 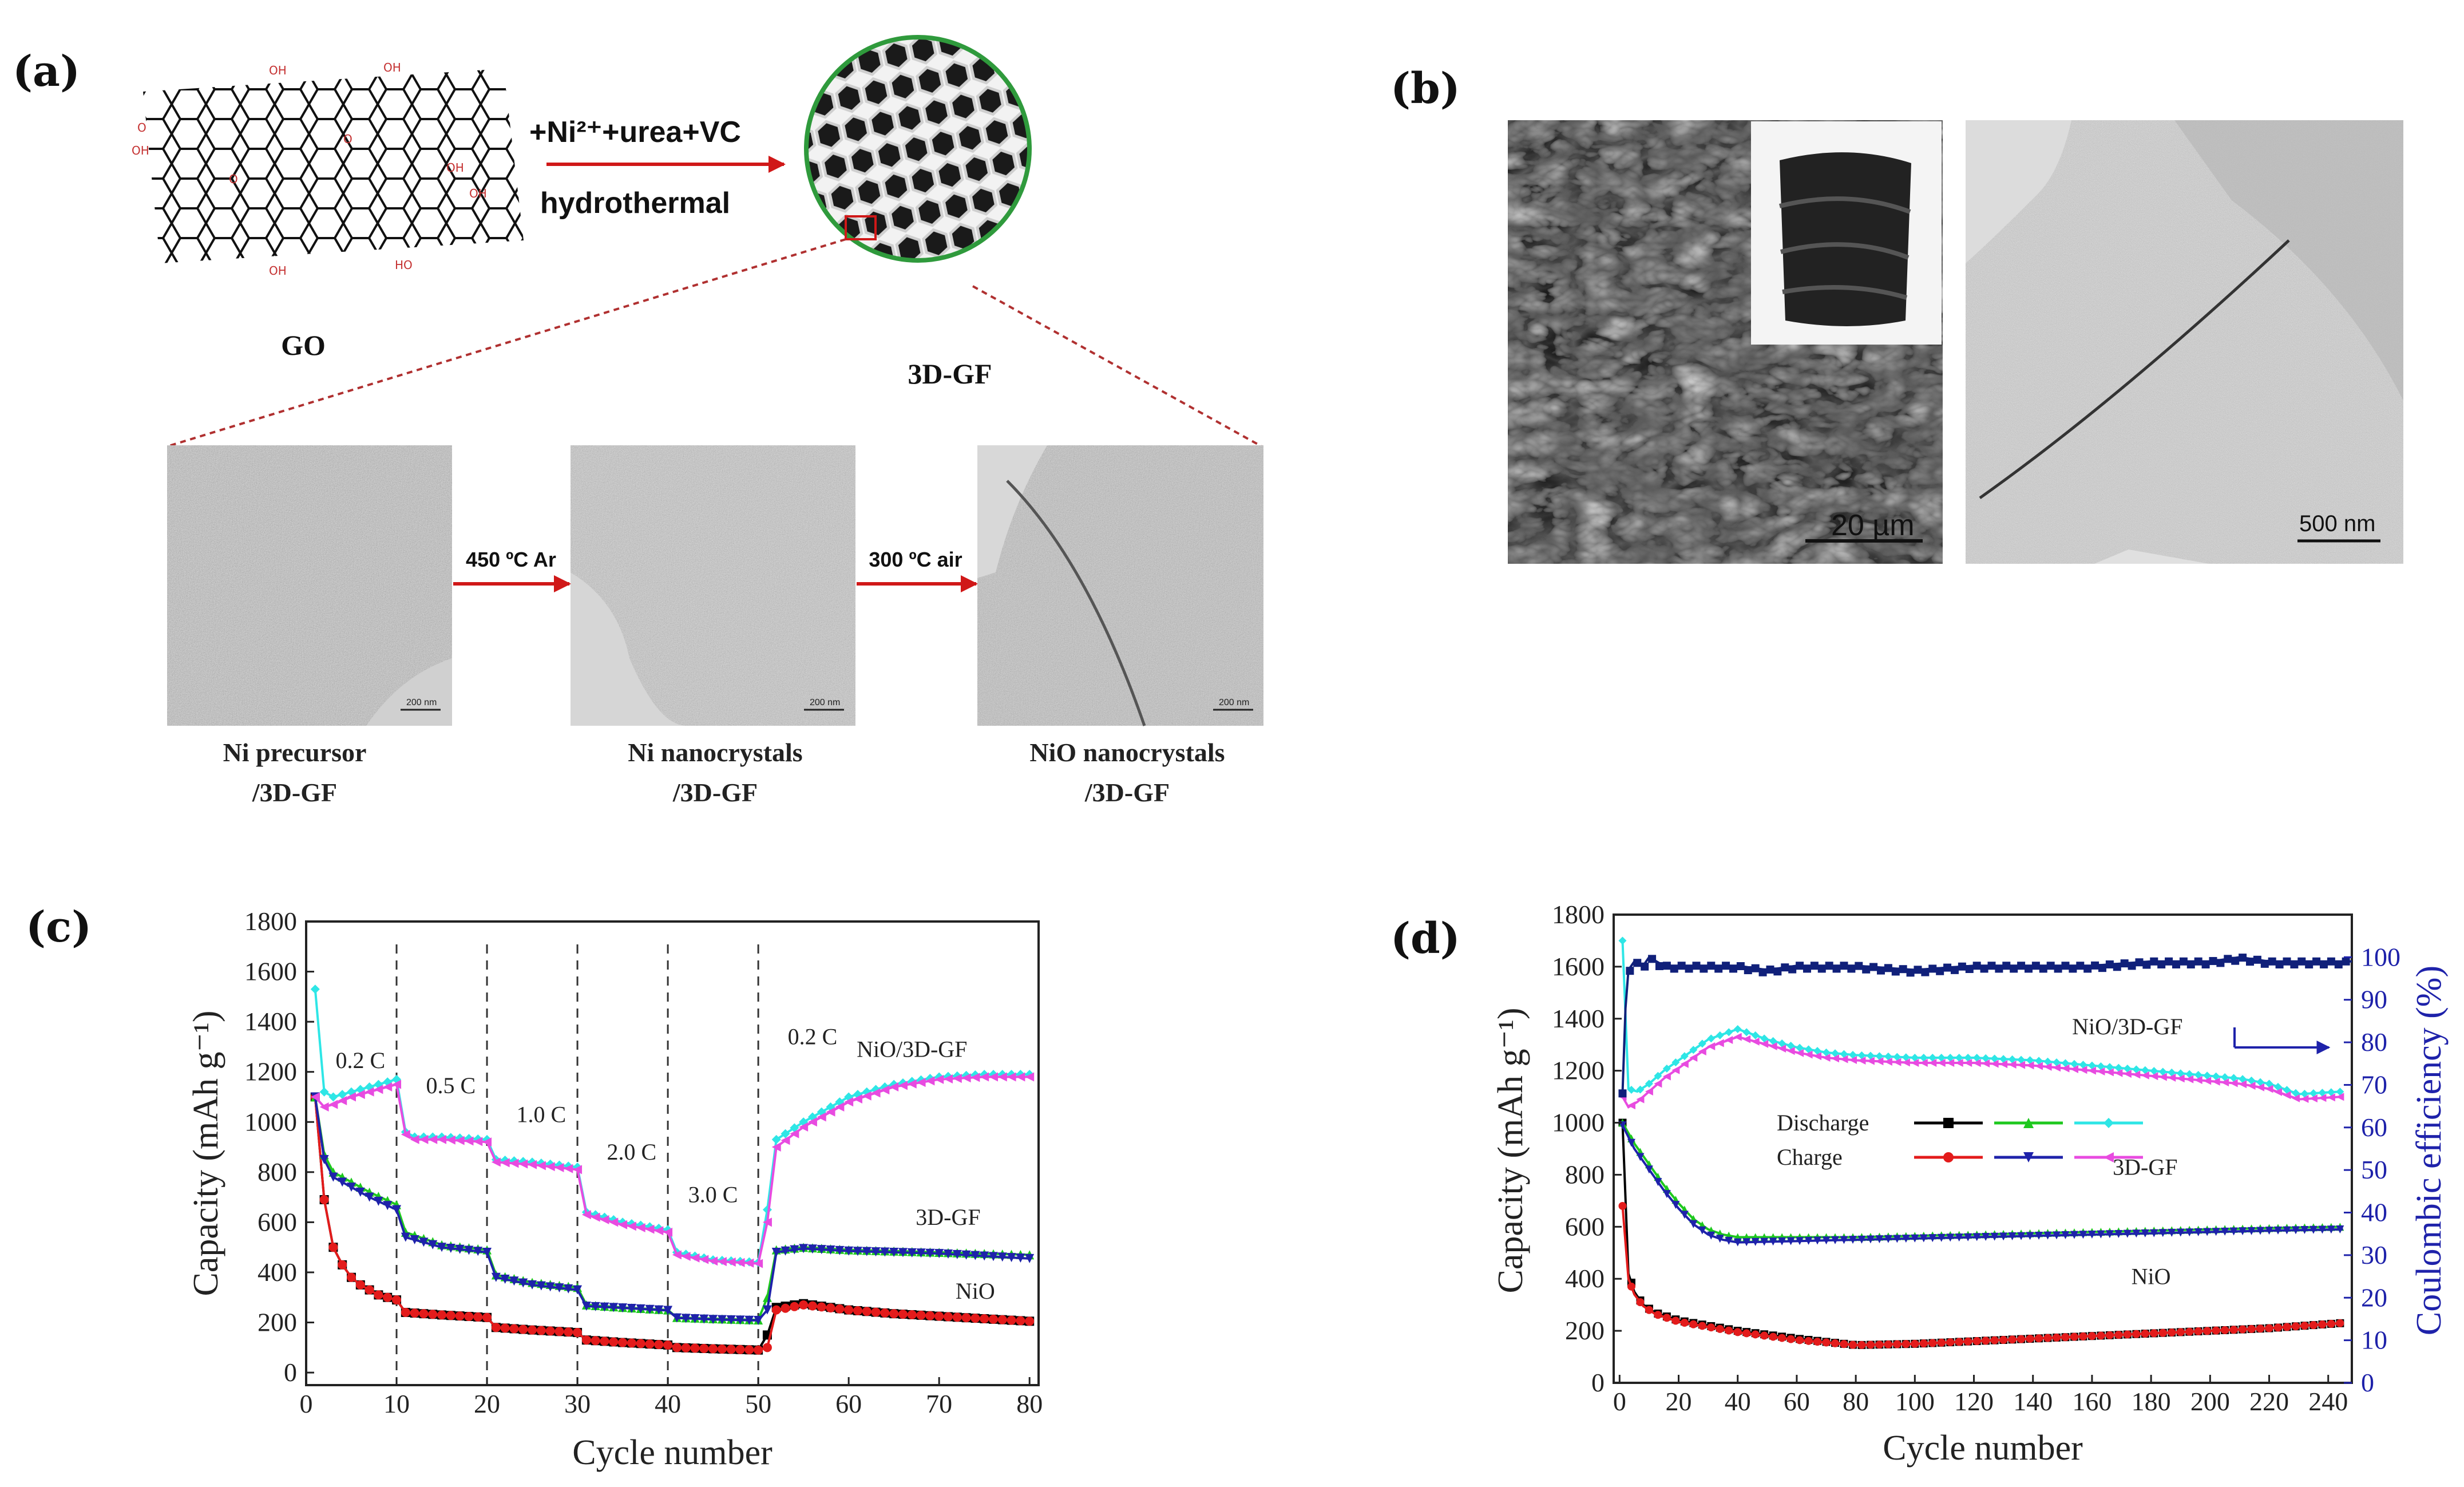 What do you see at coordinates (290, 1373) in the screenshot?
I see `y-tick-label: 0` at bounding box center [290, 1373].